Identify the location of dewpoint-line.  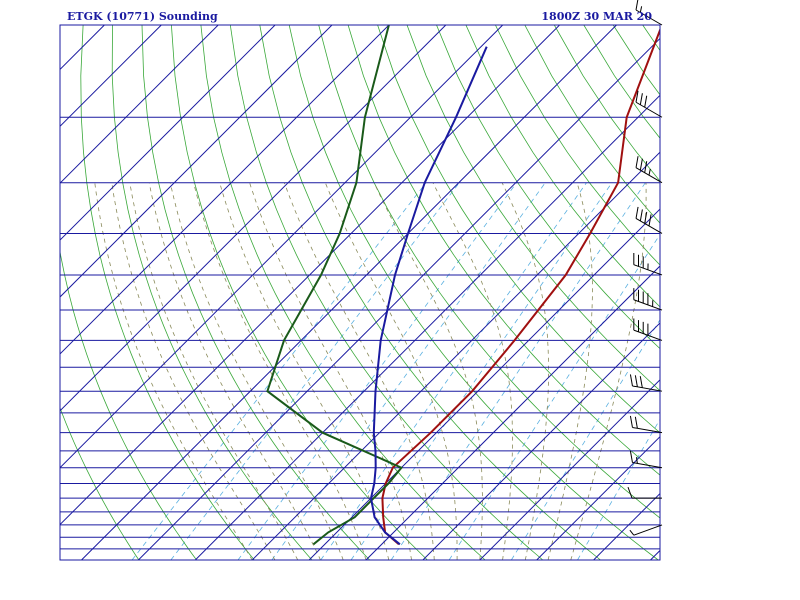
(335, 285).